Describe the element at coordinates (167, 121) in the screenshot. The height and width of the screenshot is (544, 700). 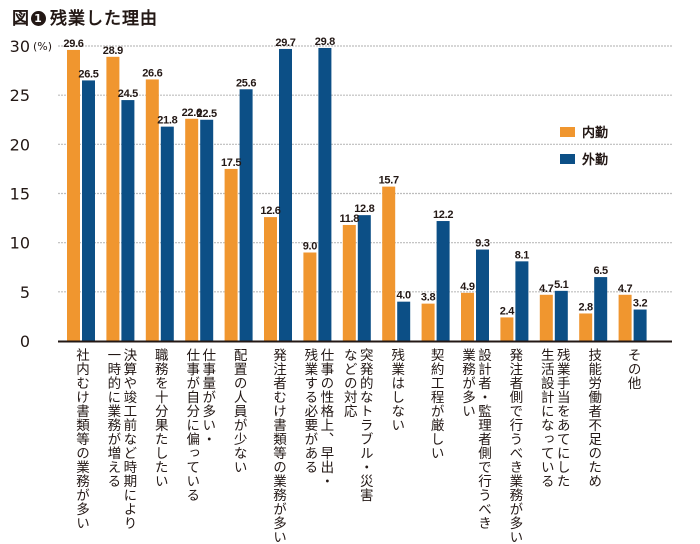
I see `data-label: 21.8` at that location.